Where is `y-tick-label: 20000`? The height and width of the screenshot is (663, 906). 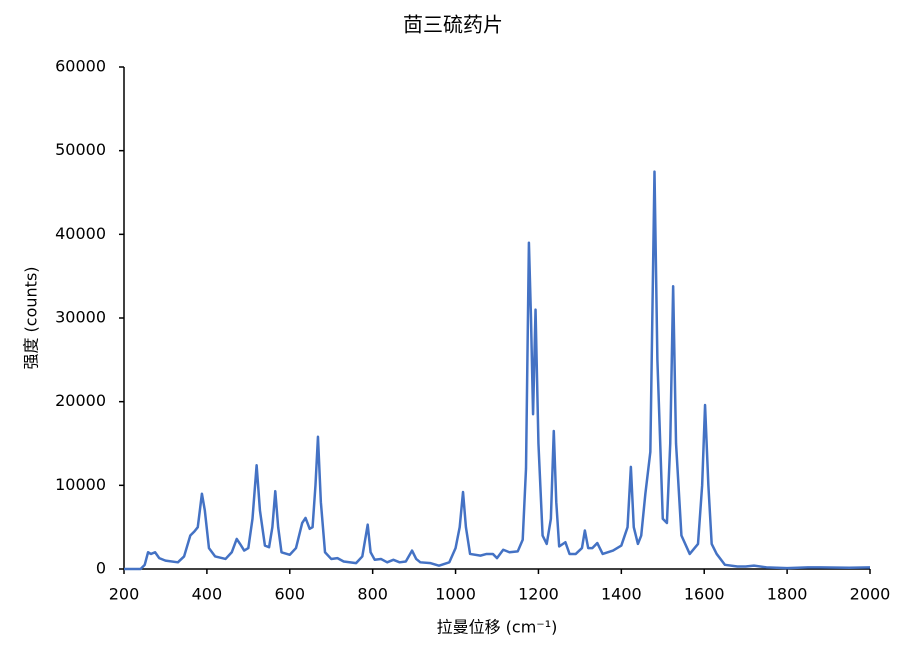 y-tick-label: 20000 is located at coordinates (80, 400).